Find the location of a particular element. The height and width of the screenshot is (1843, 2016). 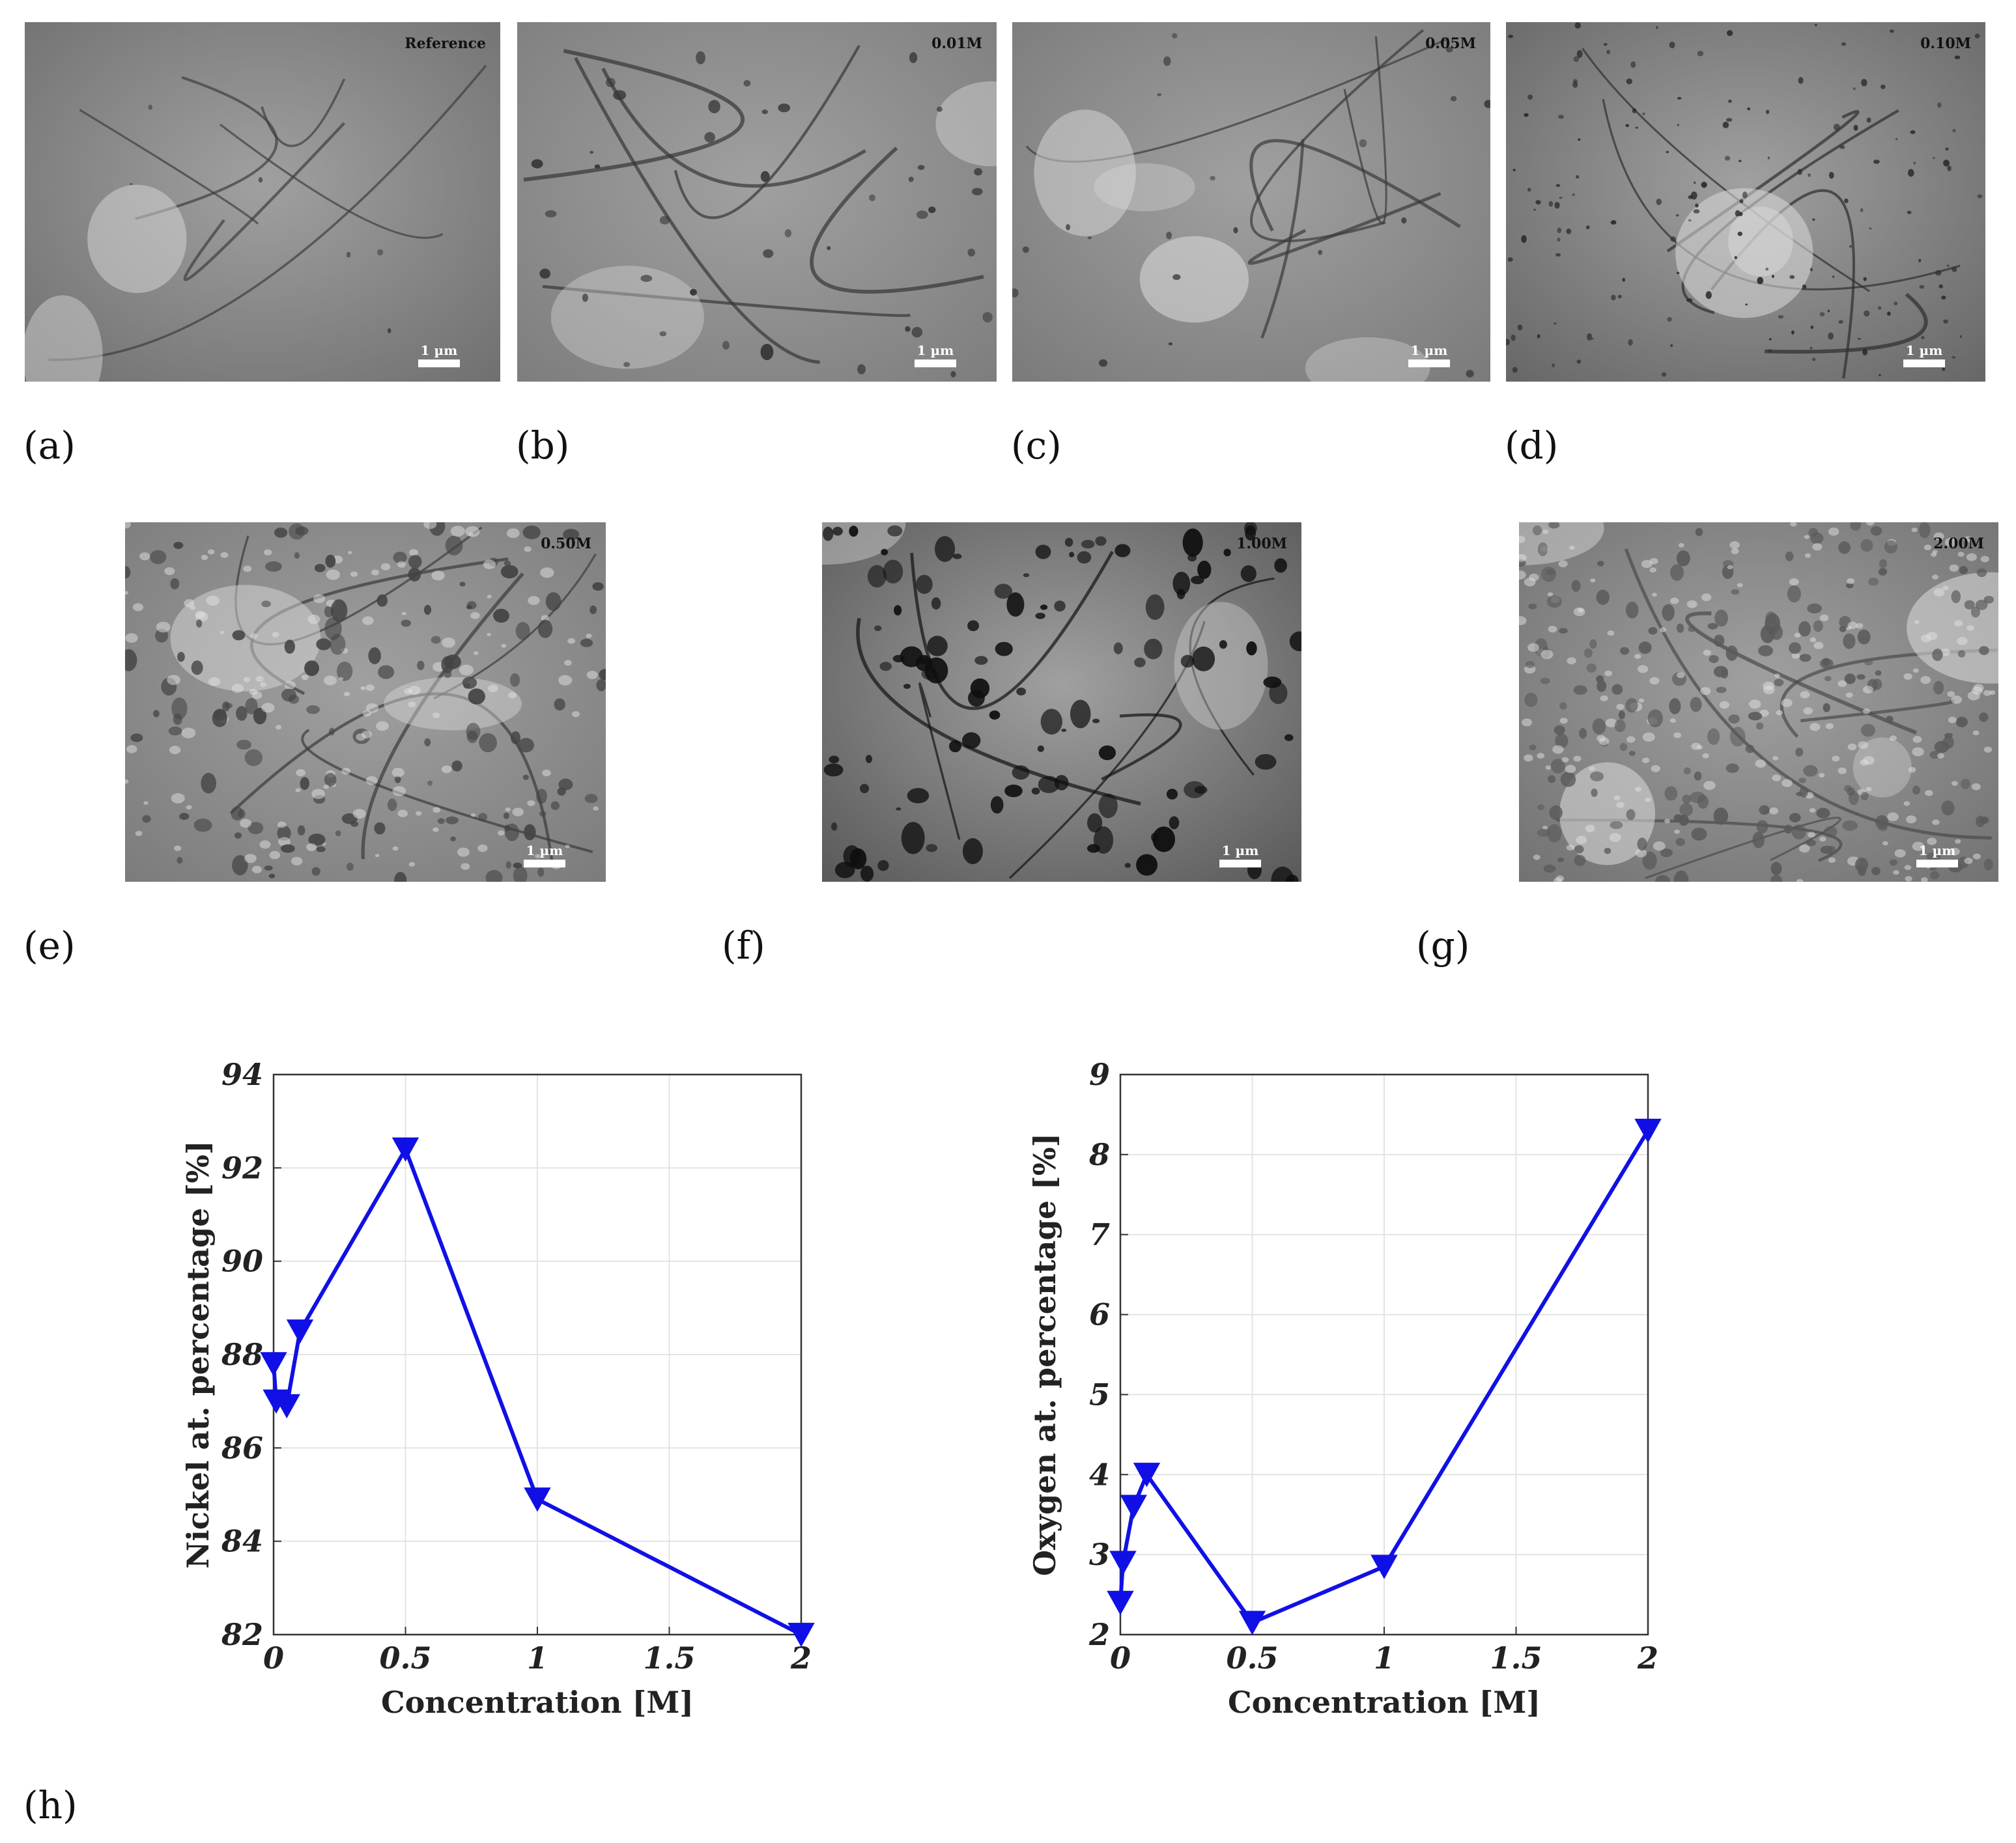

micrograph-f: 1.00M 1 µm is located at coordinates (1062, 702).